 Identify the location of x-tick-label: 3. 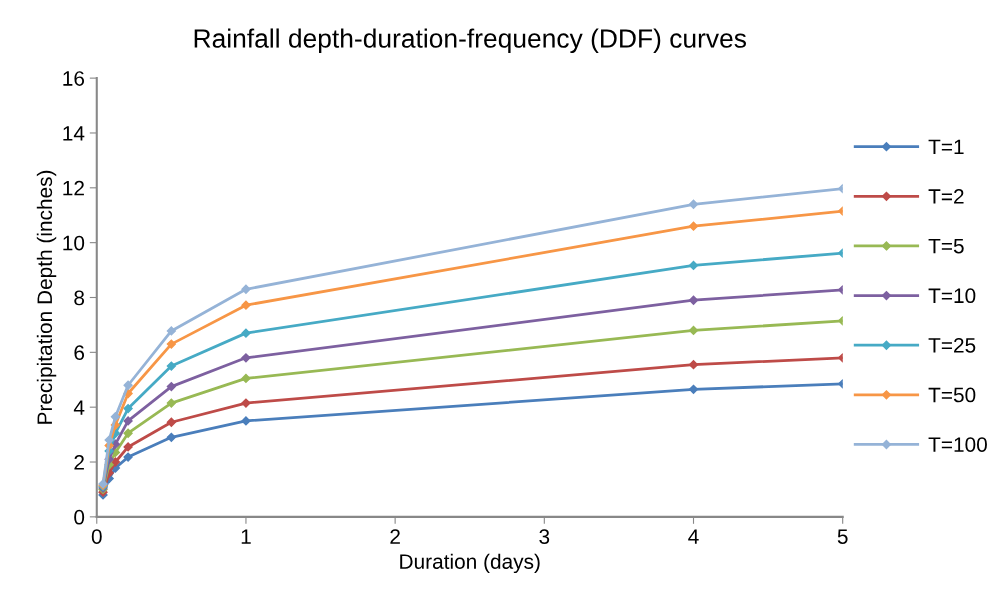
(544, 536).